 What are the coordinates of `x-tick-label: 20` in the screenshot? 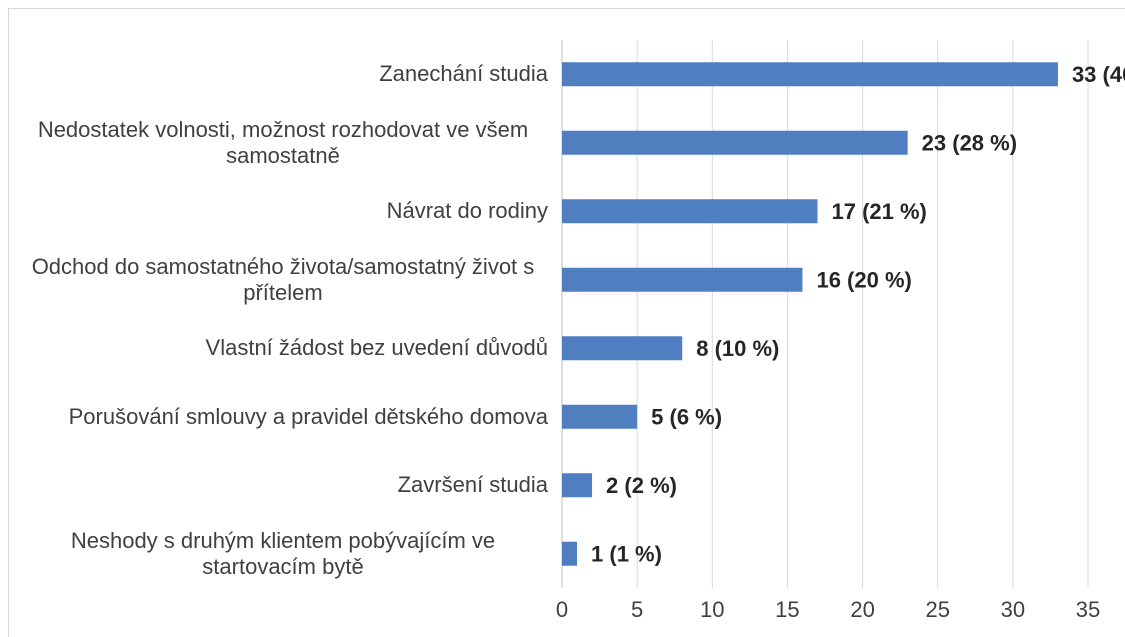 It's located at (862, 609).